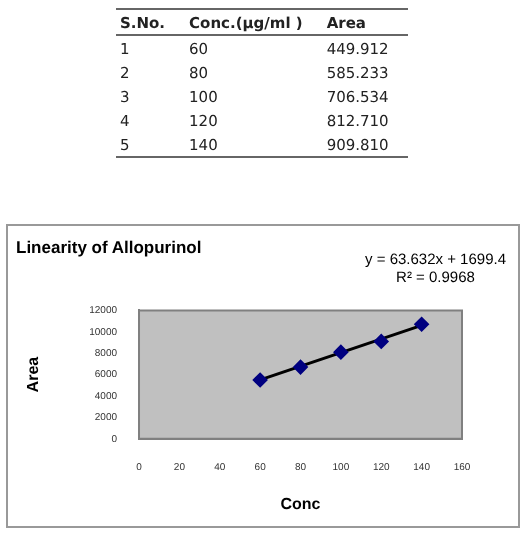 This screenshot has height=544, width=526. I want to click on y-axis-title: Area, so click(33, 374).